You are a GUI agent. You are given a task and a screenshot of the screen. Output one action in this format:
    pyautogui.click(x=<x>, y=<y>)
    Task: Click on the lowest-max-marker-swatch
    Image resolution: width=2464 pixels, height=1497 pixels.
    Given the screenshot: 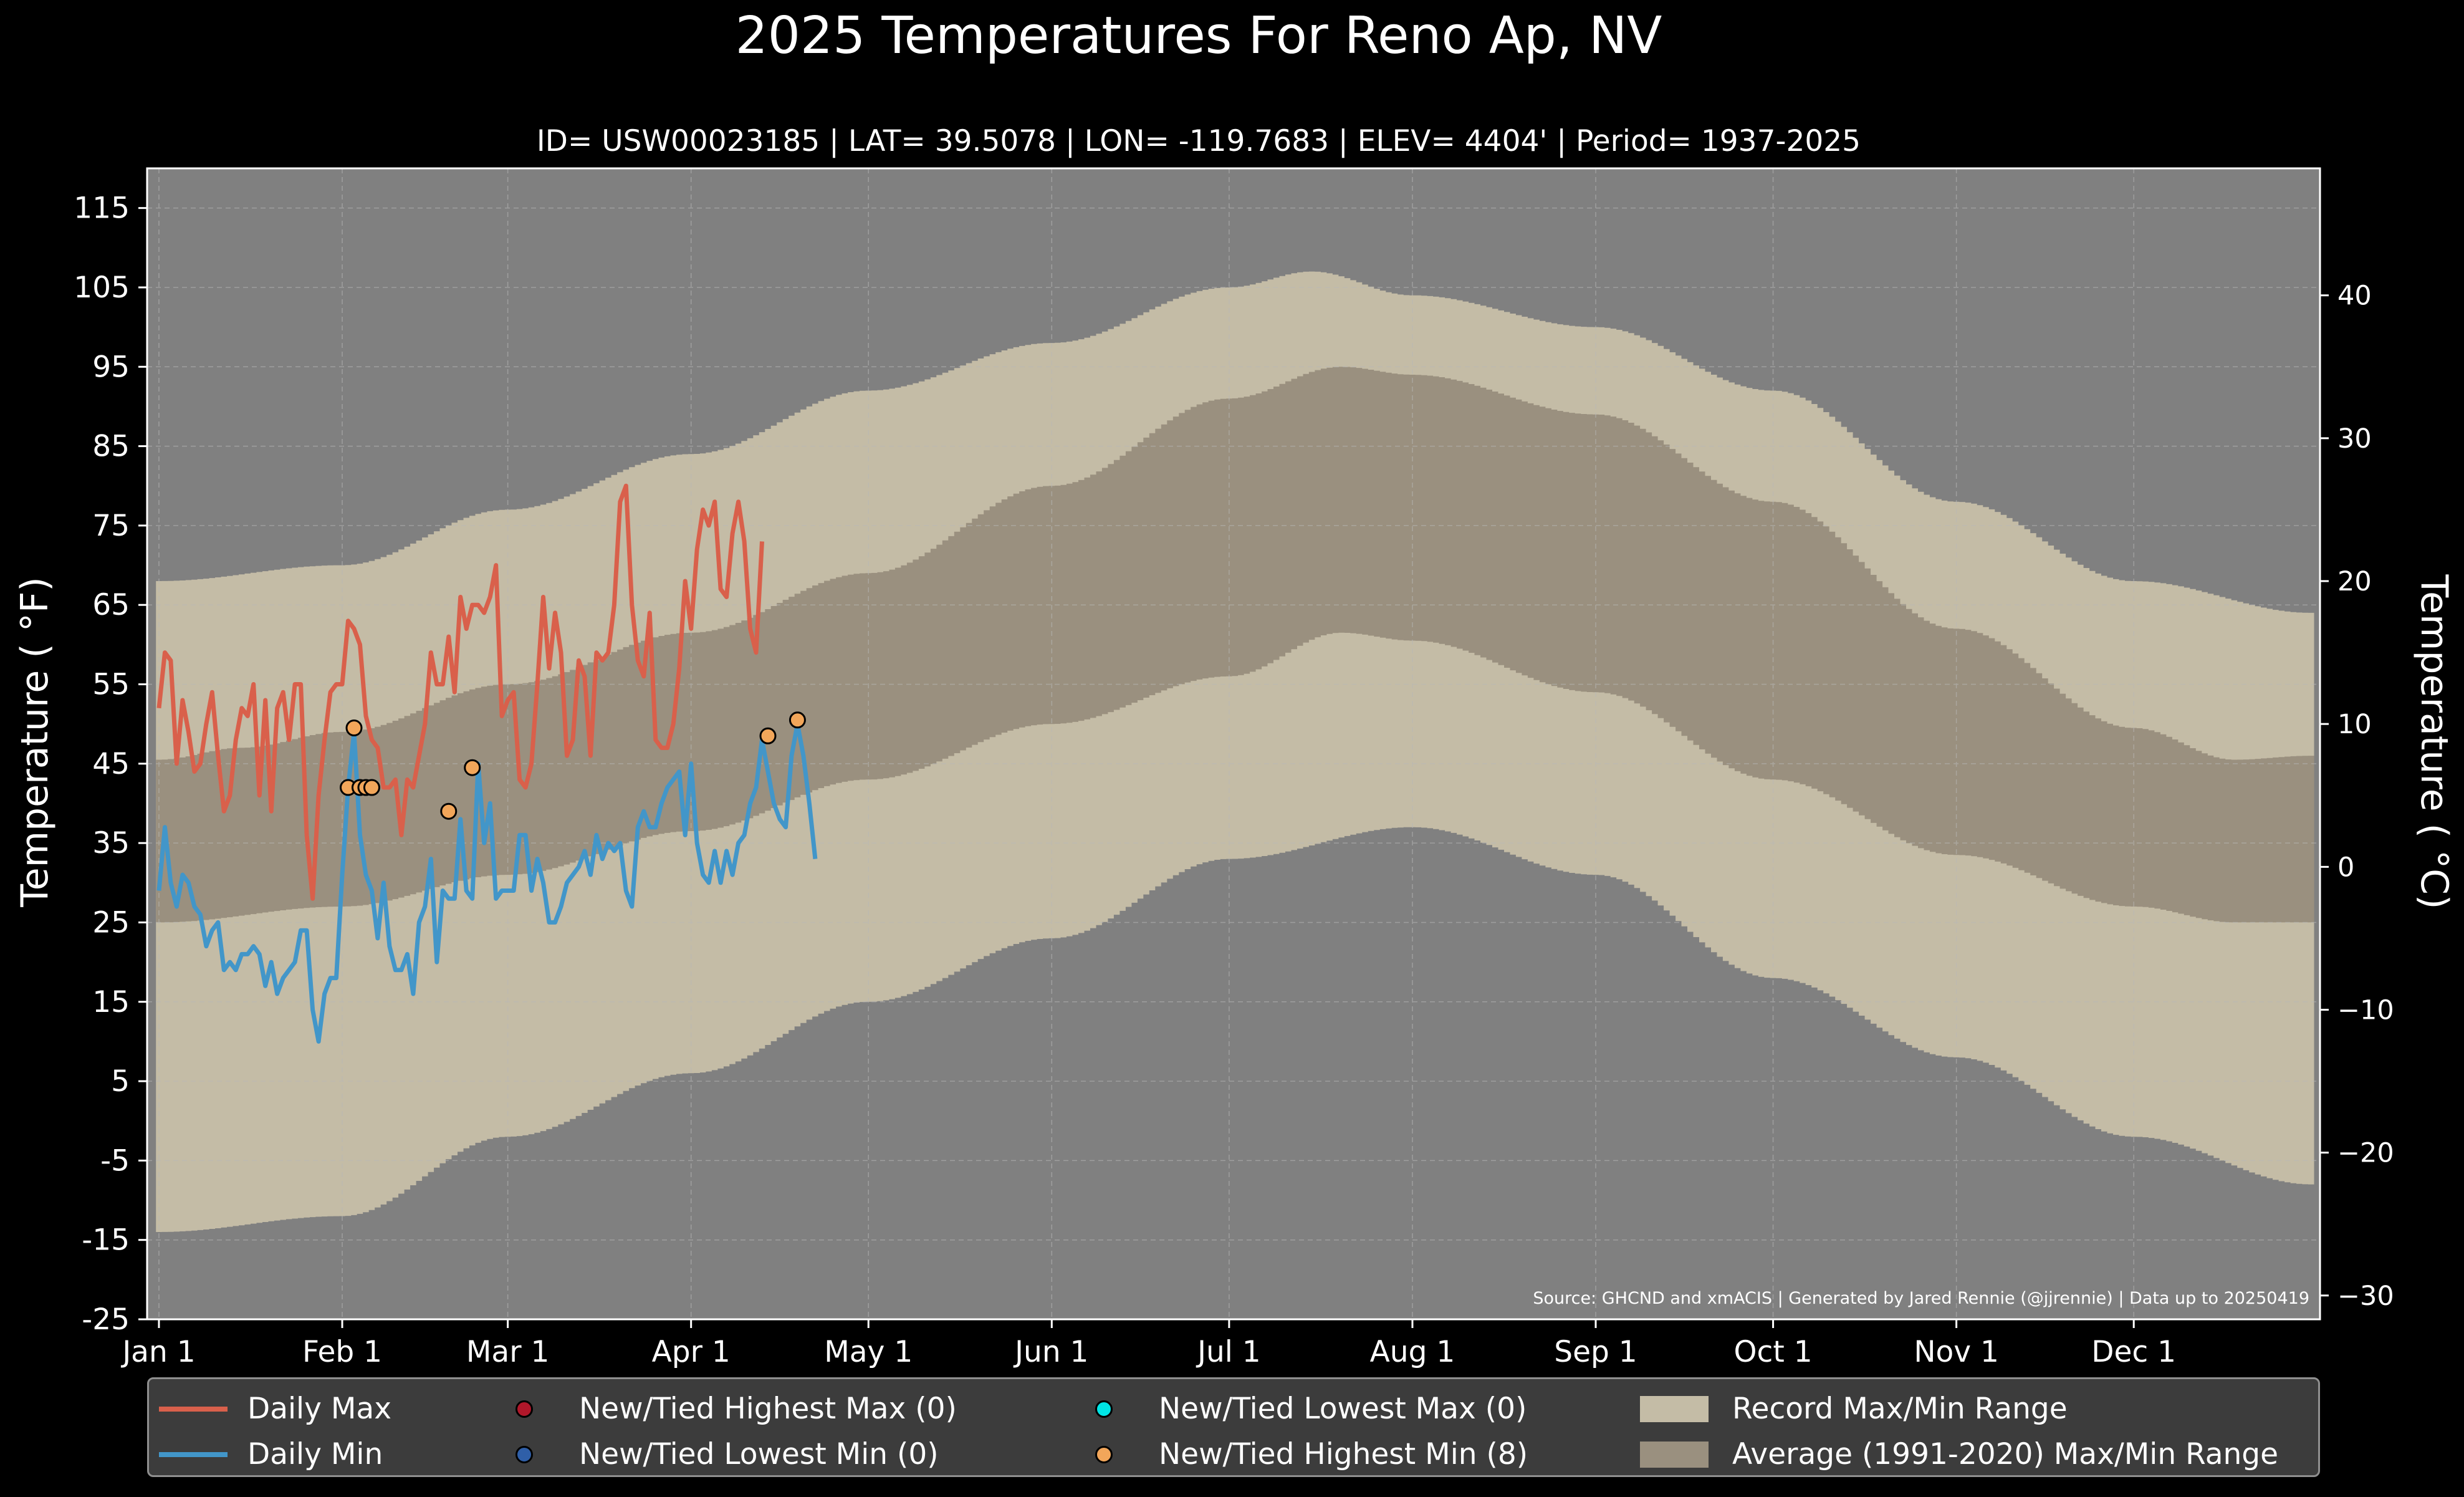 What is the action you would take?
    pyautogui.click(x=1104, y=1409)
    